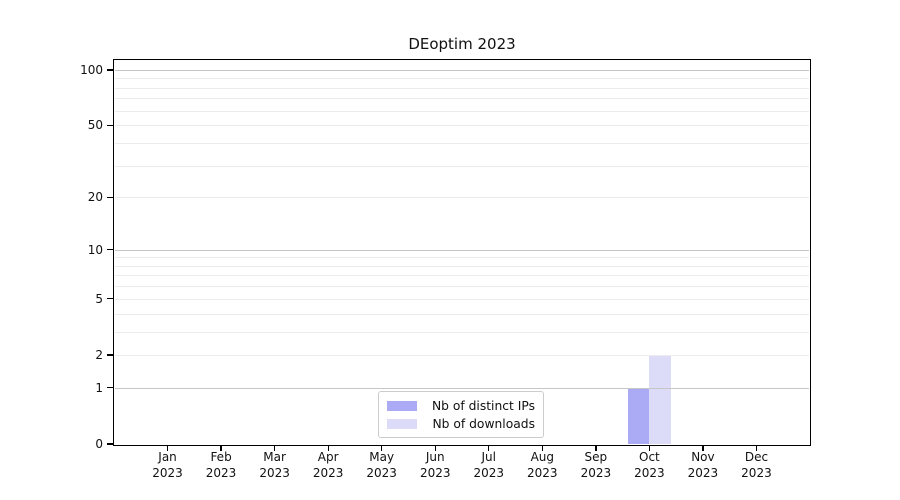 This screenshot has width=900, height=500. Describe the element at coordinates (274, 465) in the screenshot. I see `x-tick-label-mar: Mar 2023` at that location.